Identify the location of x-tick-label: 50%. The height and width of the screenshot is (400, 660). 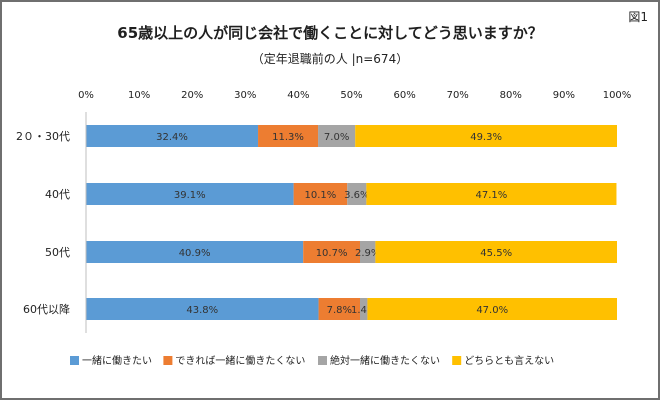
(351, 95).